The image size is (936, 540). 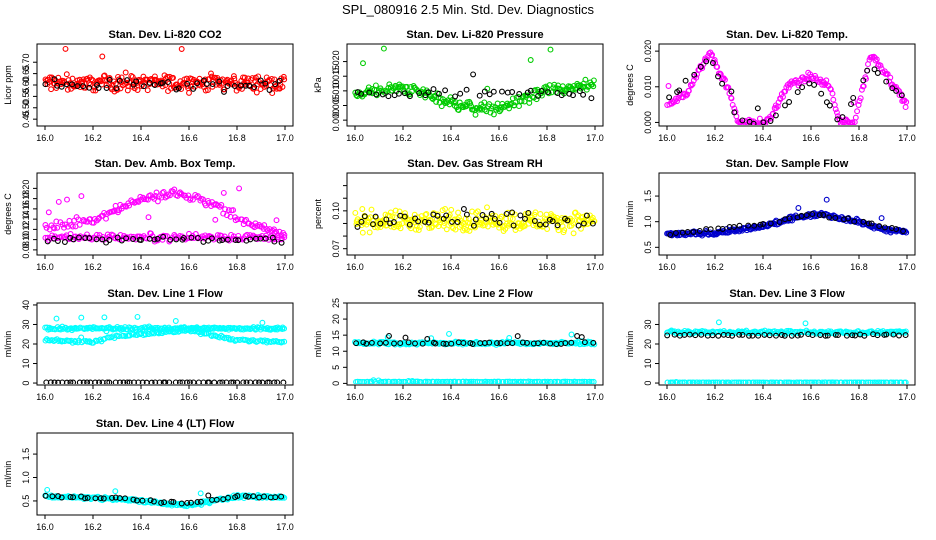 I want to click on y-tick-label: 30, so click(x=648, y=324).